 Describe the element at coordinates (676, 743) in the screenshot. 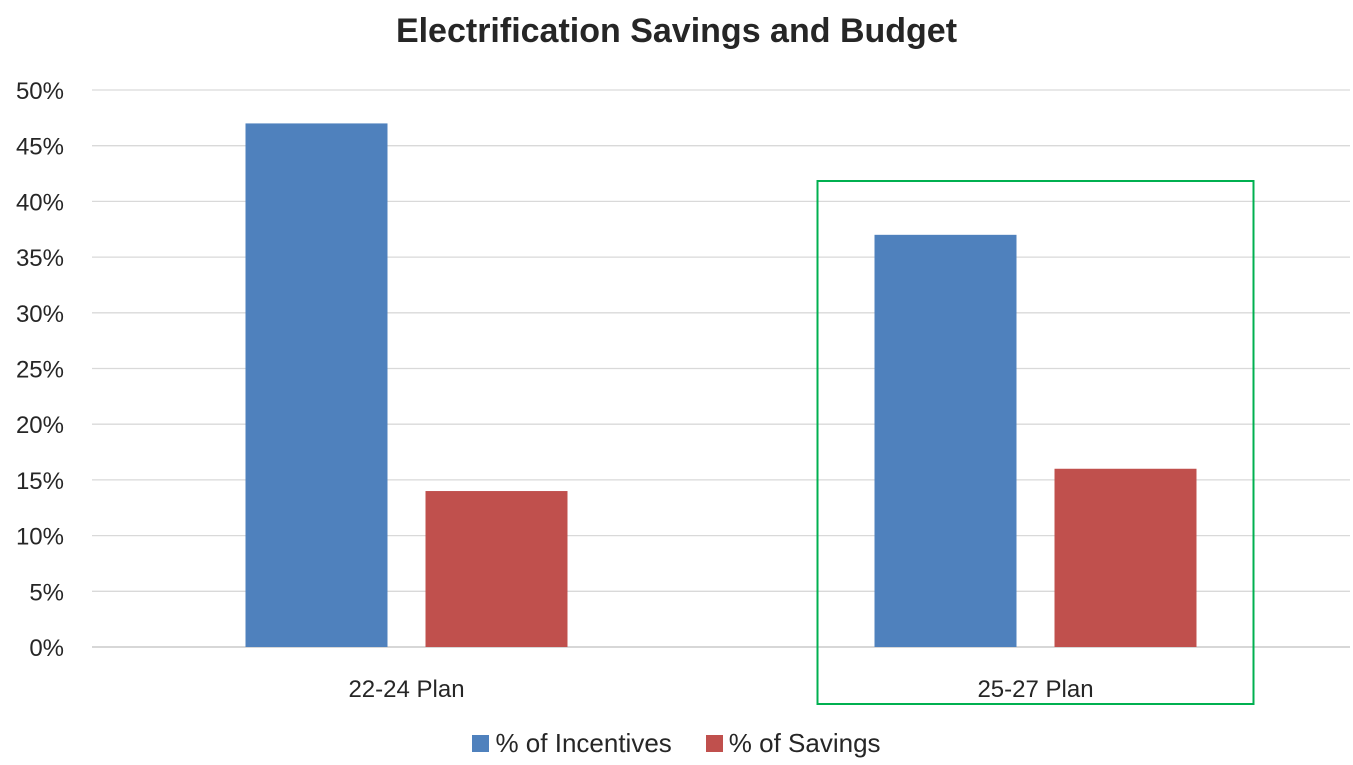

I see `legend: % of Incentives % of Savings` at that location.